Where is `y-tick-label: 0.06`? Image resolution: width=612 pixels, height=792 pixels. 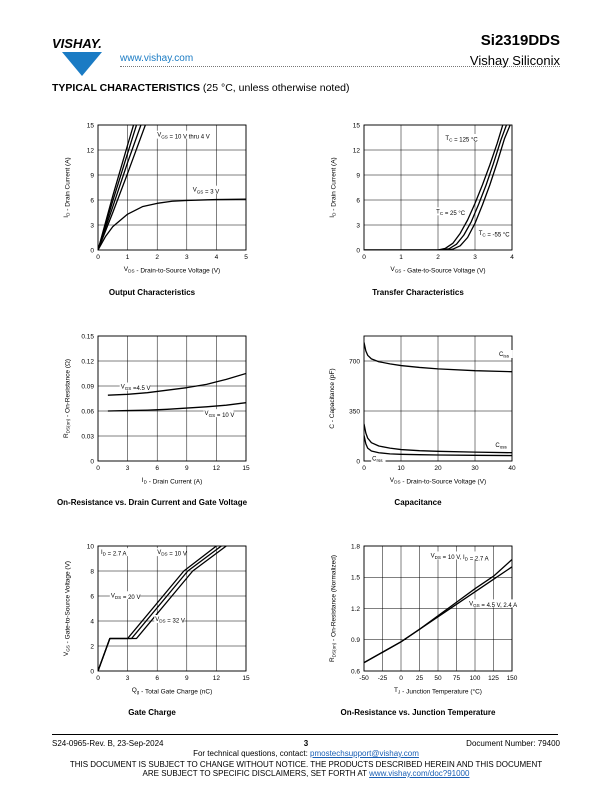 y-tick-label: 0.06 is located at coordinates (87, 411).